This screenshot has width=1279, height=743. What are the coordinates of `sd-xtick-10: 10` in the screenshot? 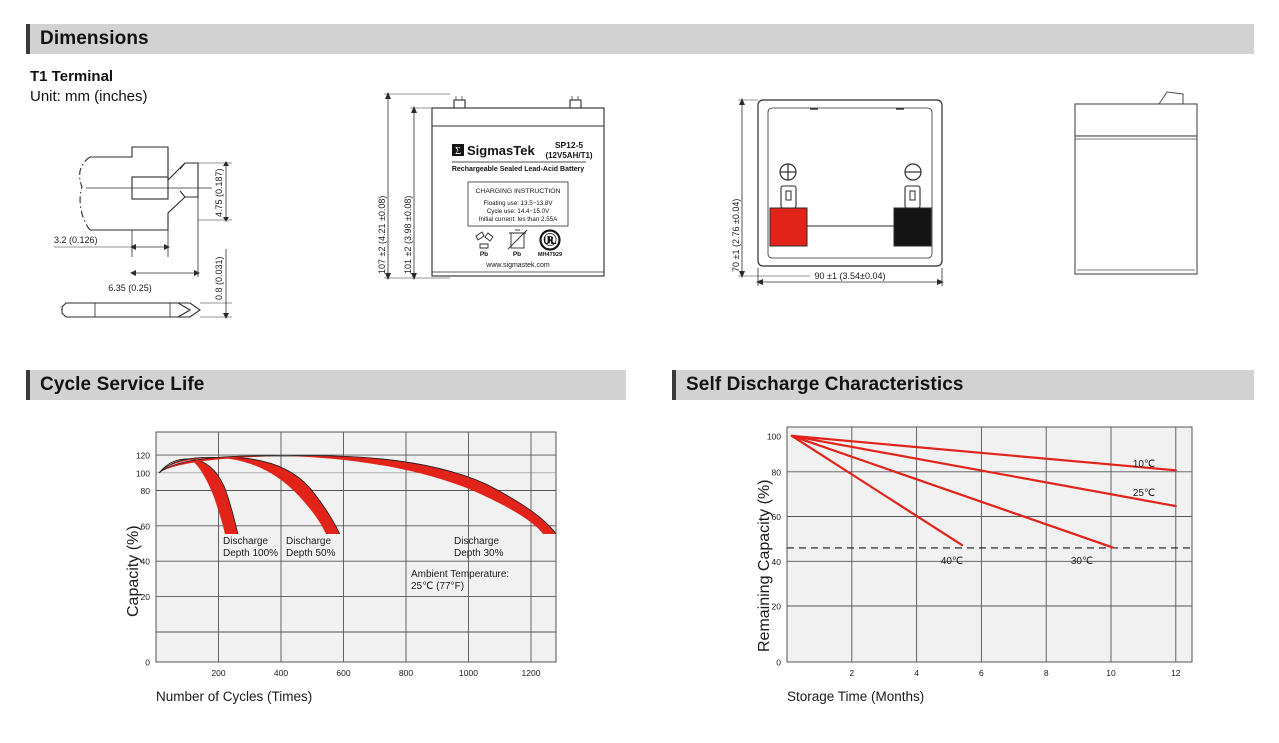 It's located at (1111, 673).